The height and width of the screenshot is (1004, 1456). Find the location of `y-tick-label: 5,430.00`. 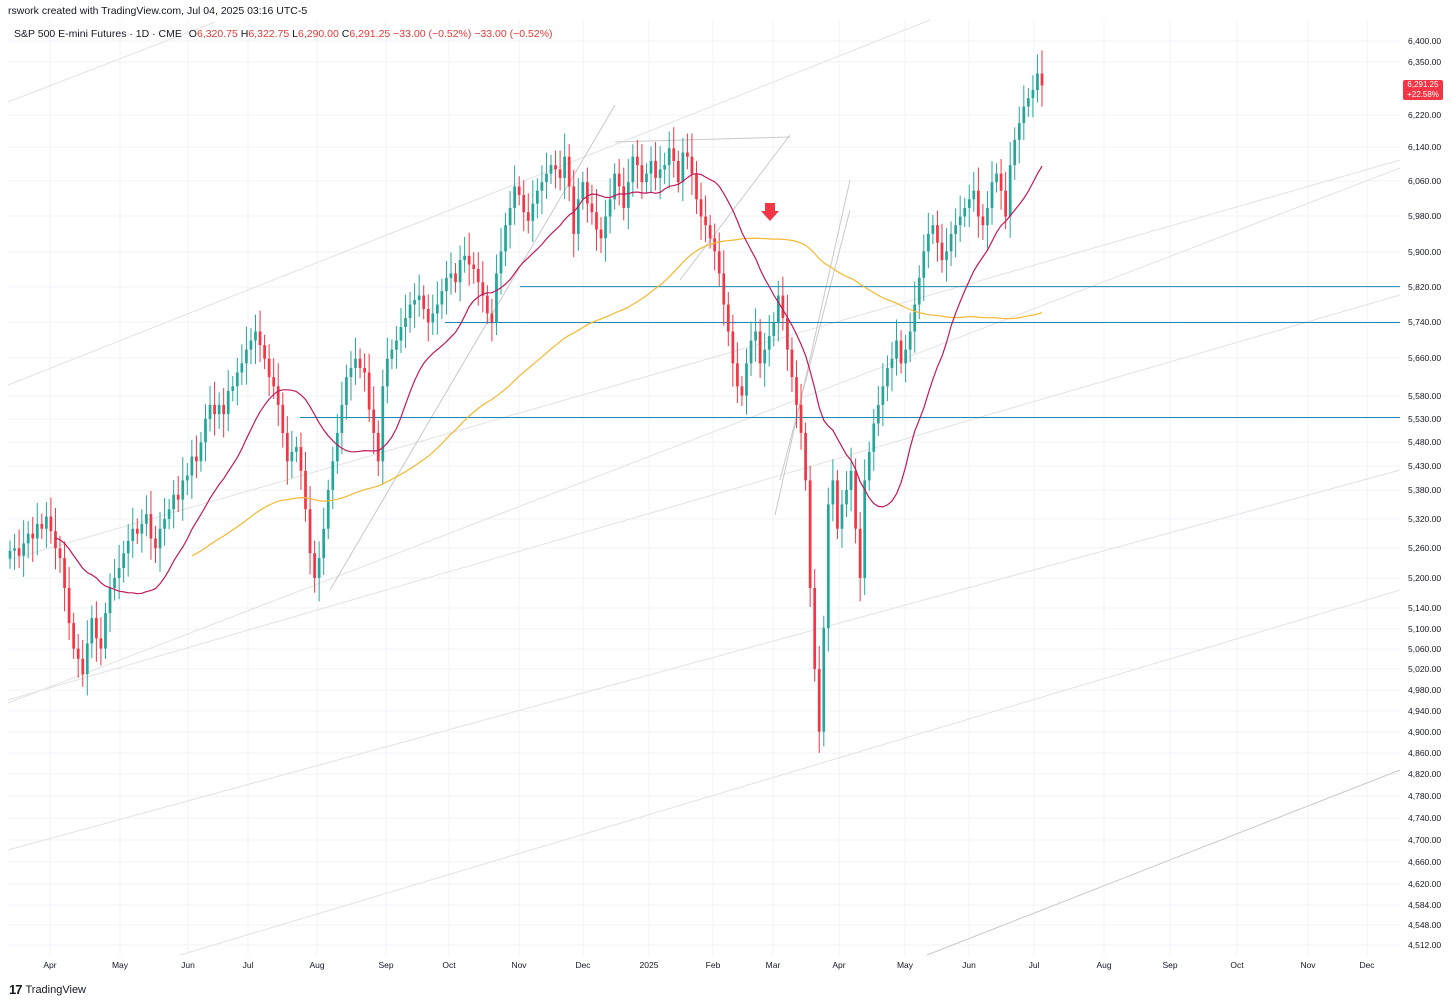

y-tick-label: 5,430.00 is located at coordinates (1424, 466).